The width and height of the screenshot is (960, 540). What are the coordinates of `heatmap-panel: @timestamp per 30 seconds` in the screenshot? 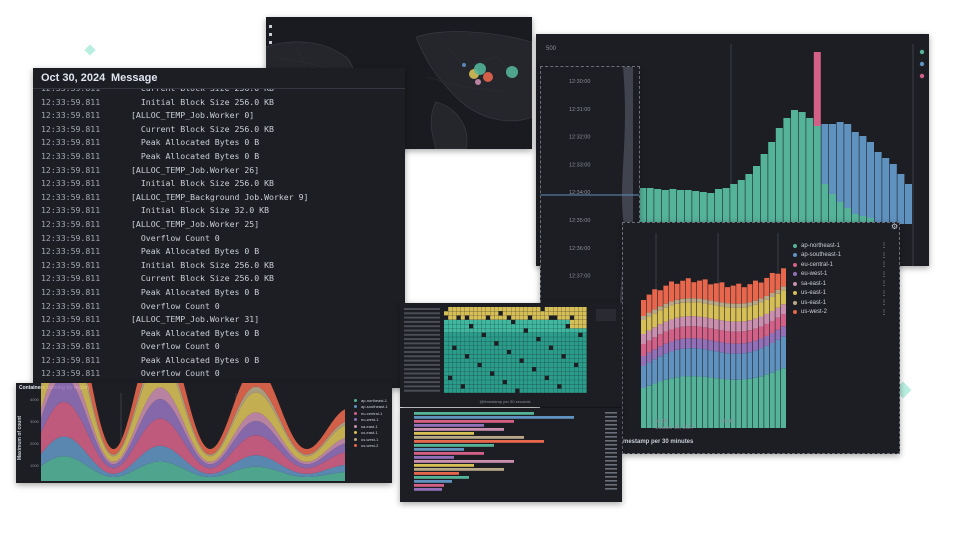 It's located at (511, 355).